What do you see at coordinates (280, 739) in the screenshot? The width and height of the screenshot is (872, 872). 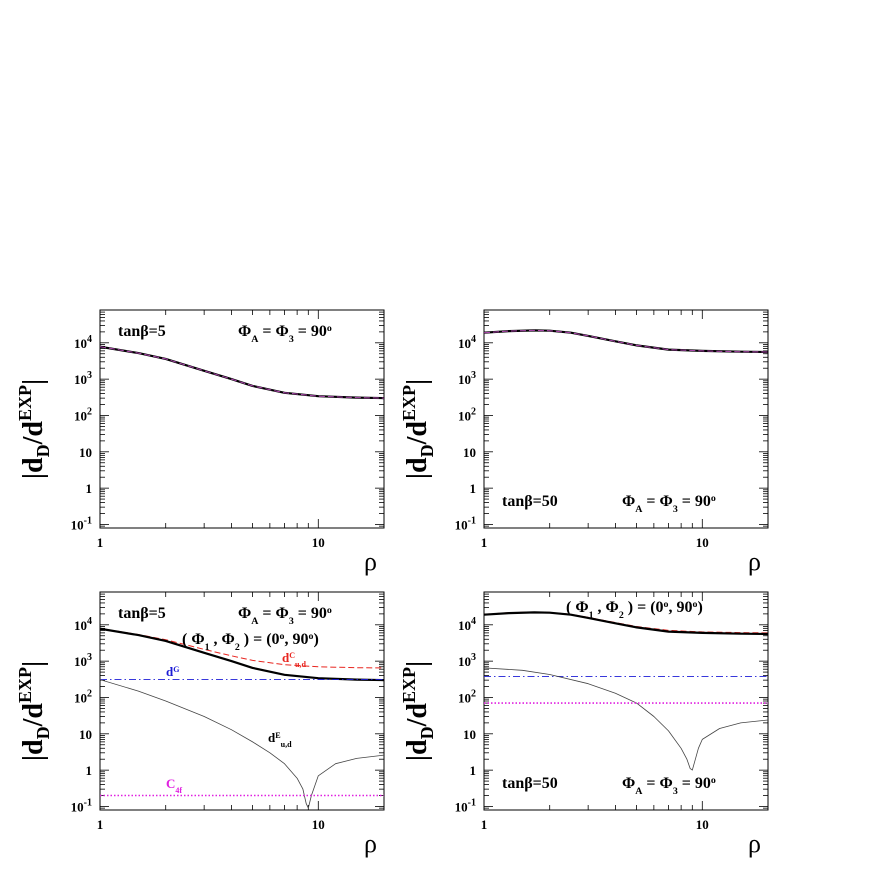 I see `dE-label: dEu,d` at bounding box center [280, 739].